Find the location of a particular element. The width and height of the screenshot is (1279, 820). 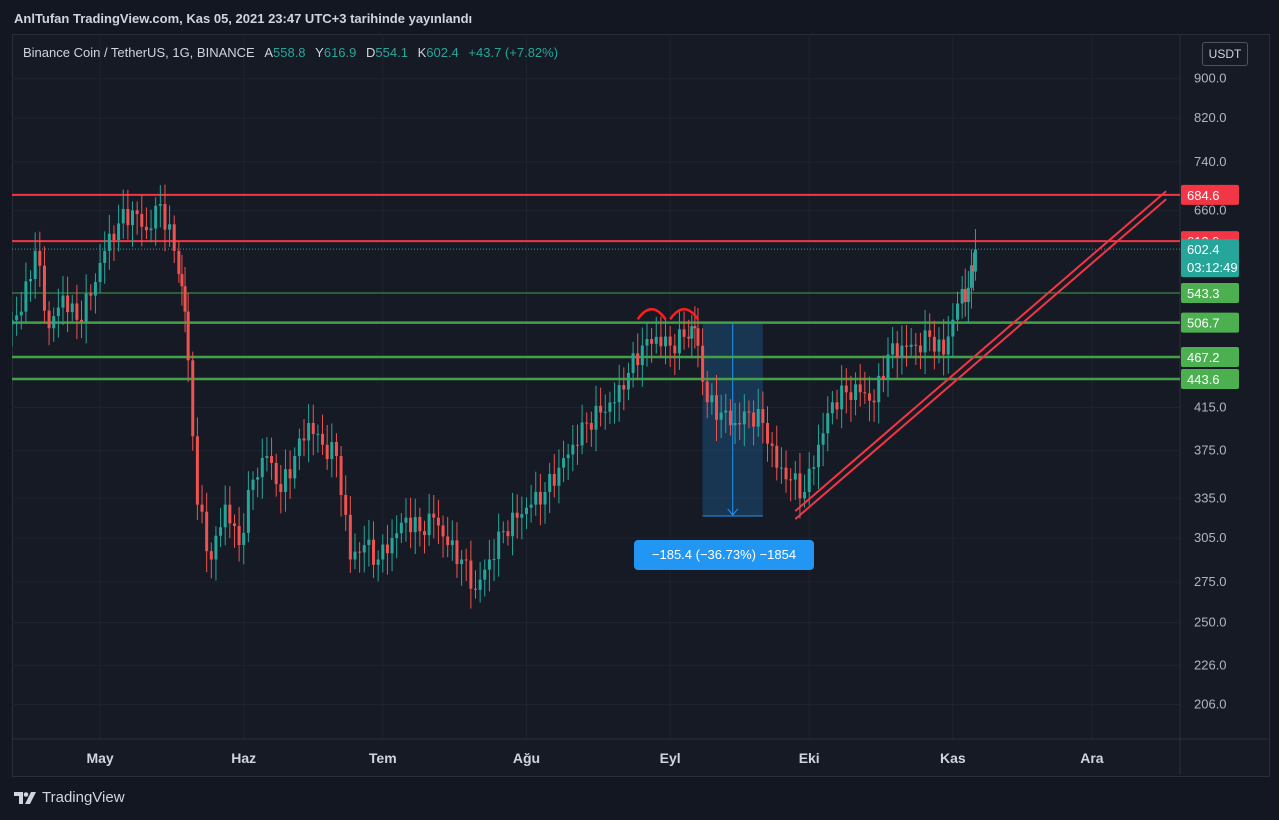

level-price-badge: 467.2 is located at coordinates (1203, 357).